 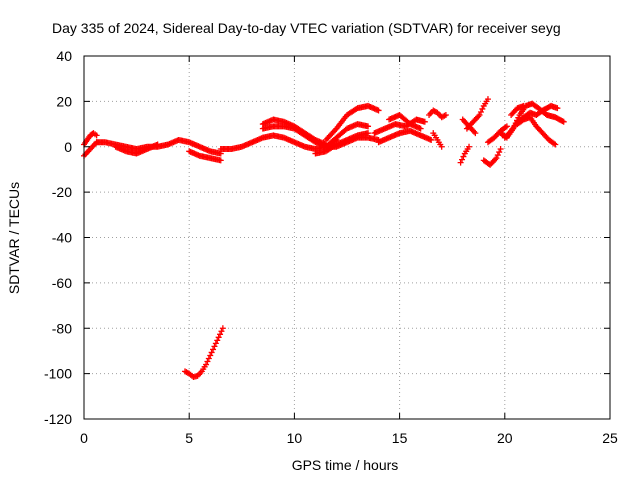 What do you see at coordinates (345, 465) in the screenshot?
I see `x-axis-label: GPS time / hours` at bounding box center [345, 465].